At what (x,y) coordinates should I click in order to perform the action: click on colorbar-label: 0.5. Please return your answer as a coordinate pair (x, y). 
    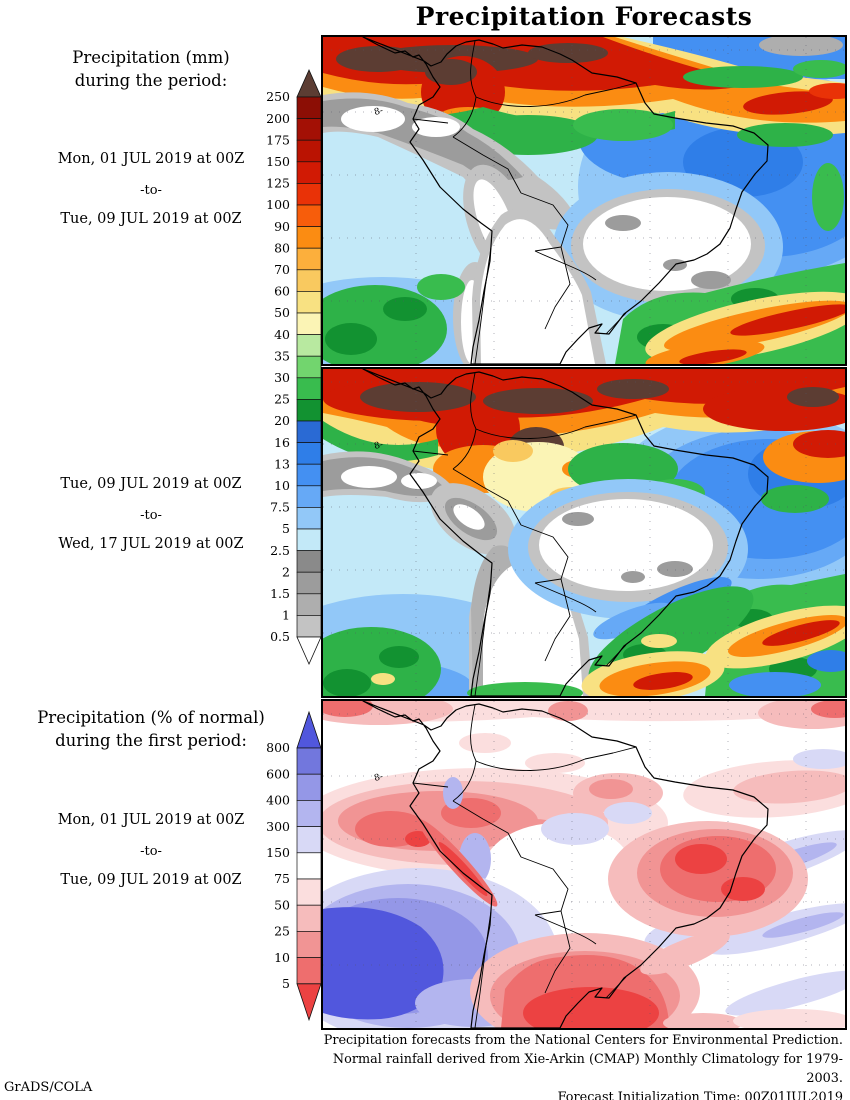
    Looking at the image, I should click on (280, 636).